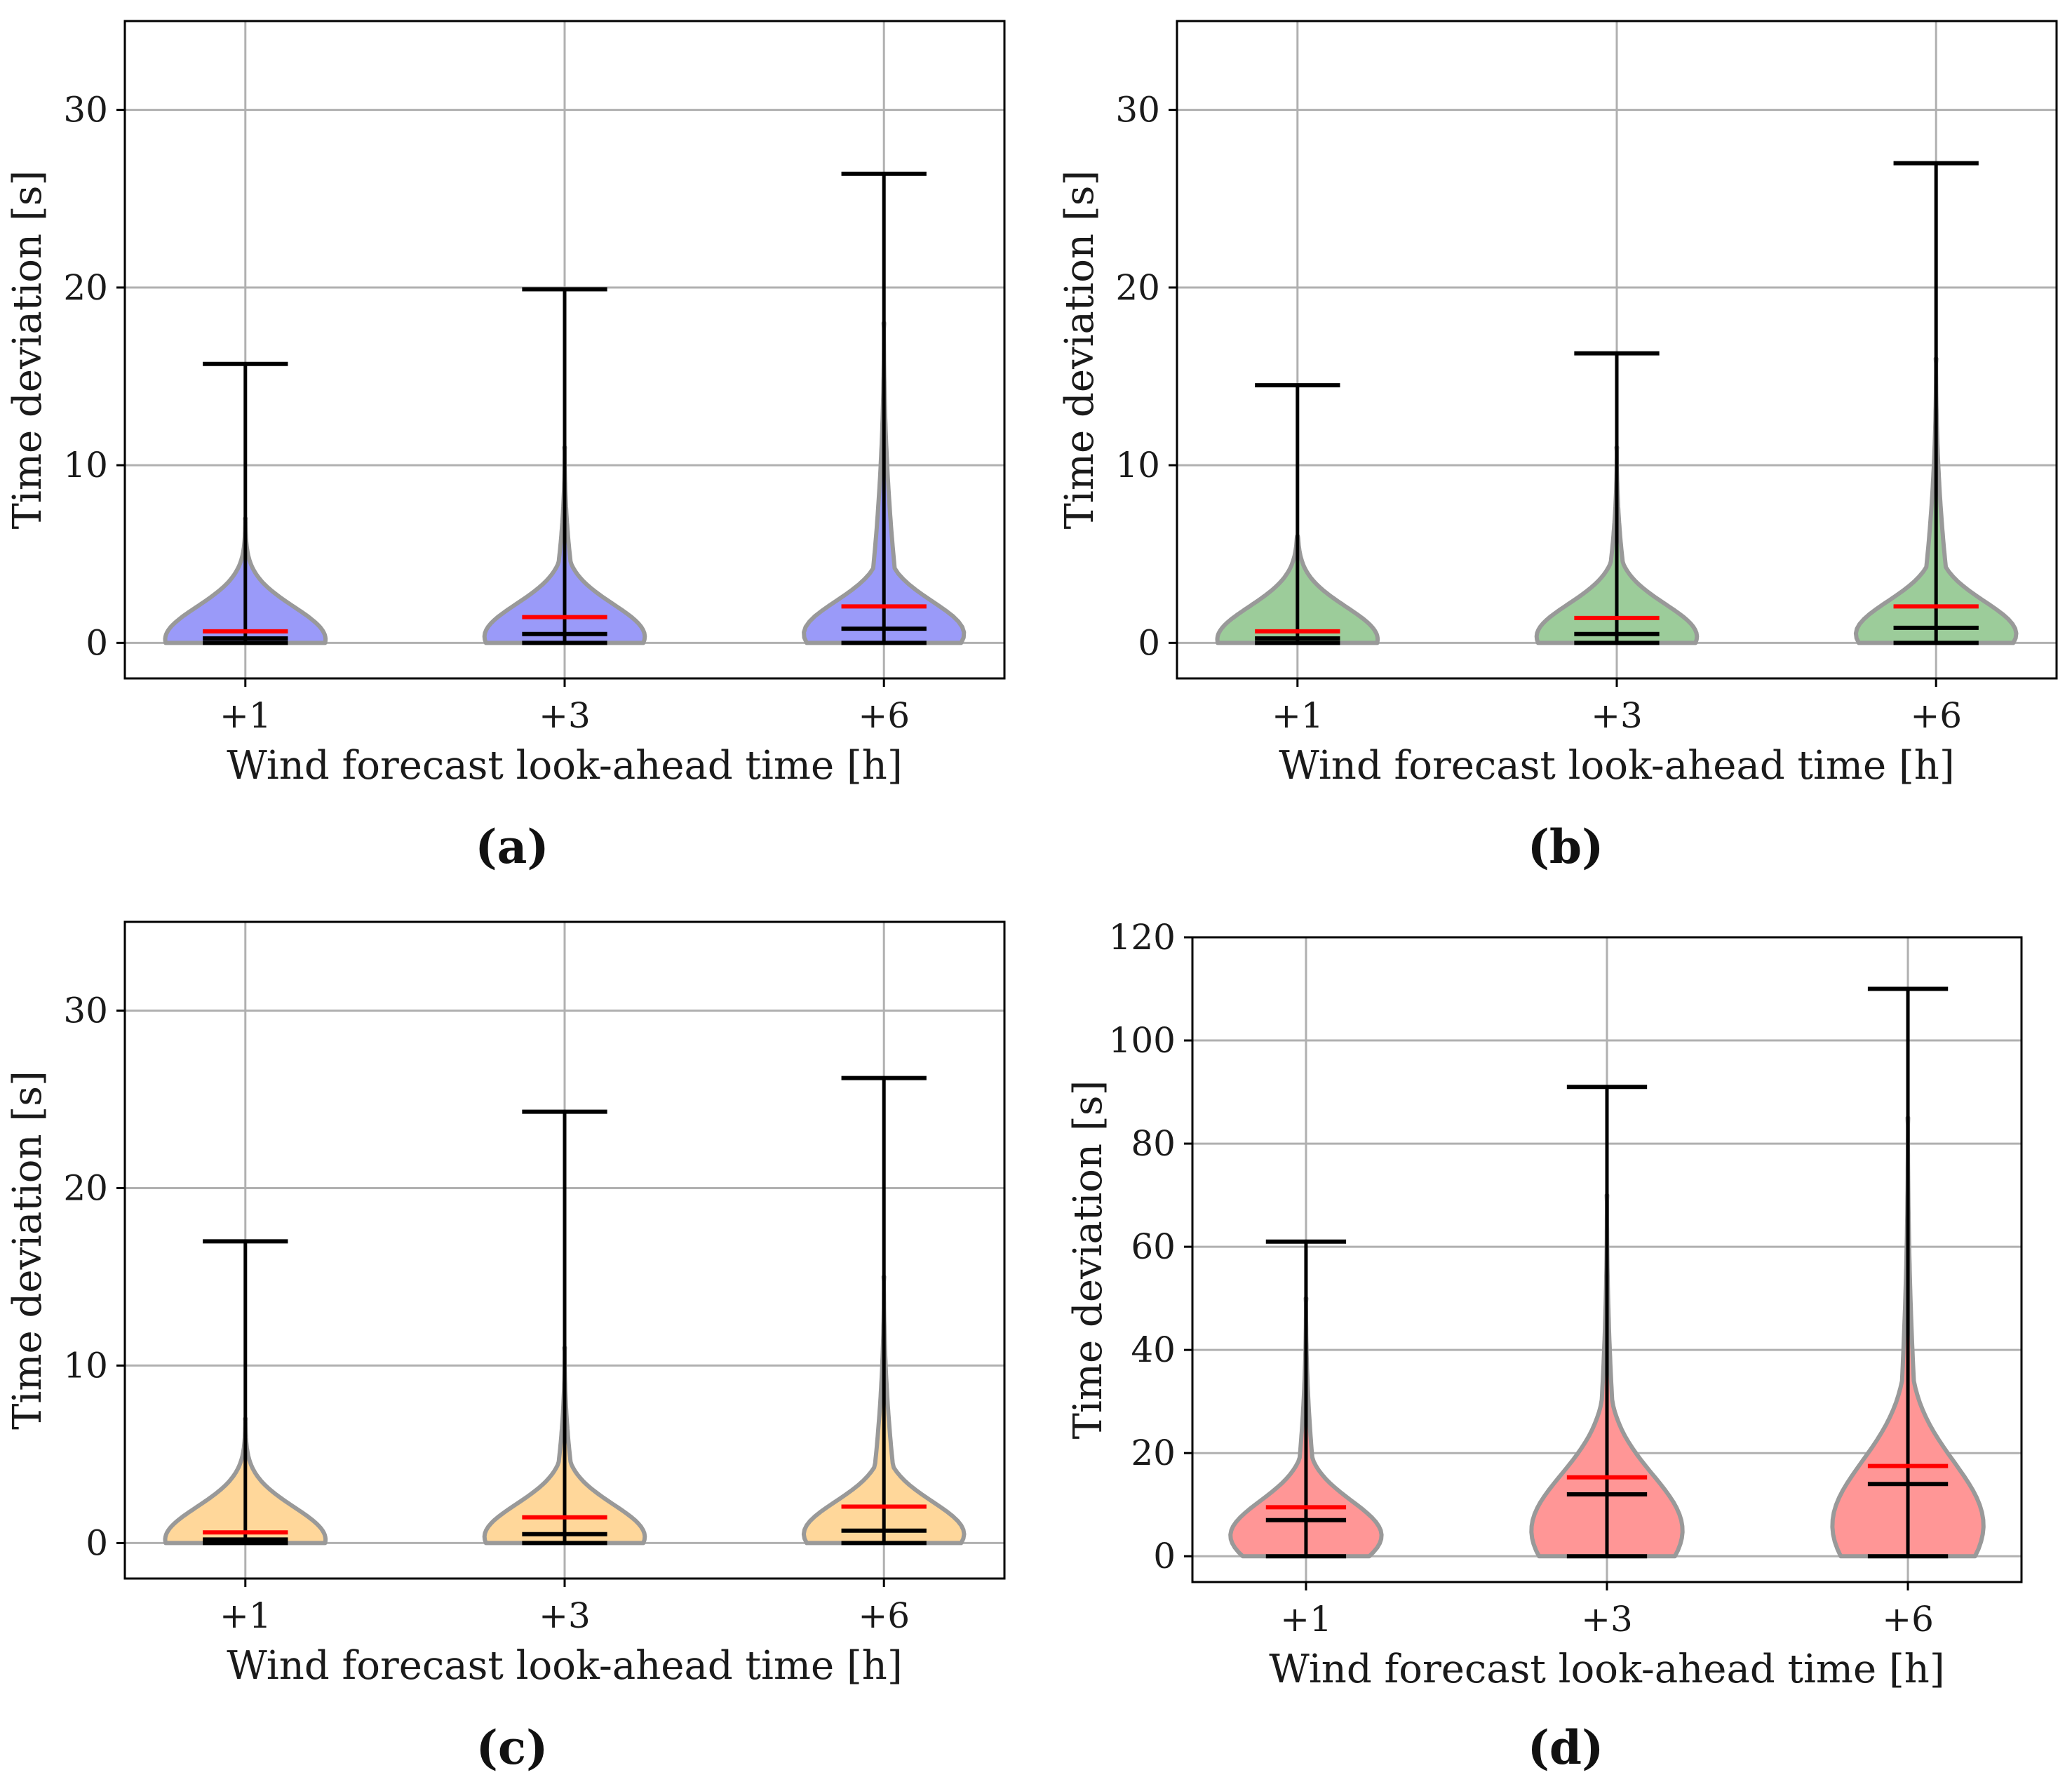  What do you see at coordinates (1142, 1040) in the screenshot?
I see `y-tick-label: 100` at bounding box center [1142, 1040].